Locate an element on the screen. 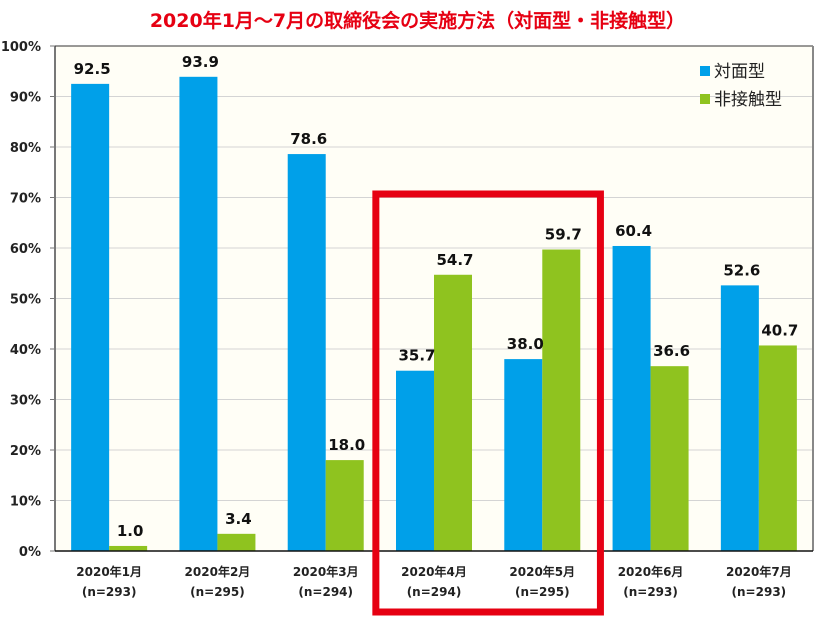  y-tick-label: 50% is located at coordinates (25, 300).